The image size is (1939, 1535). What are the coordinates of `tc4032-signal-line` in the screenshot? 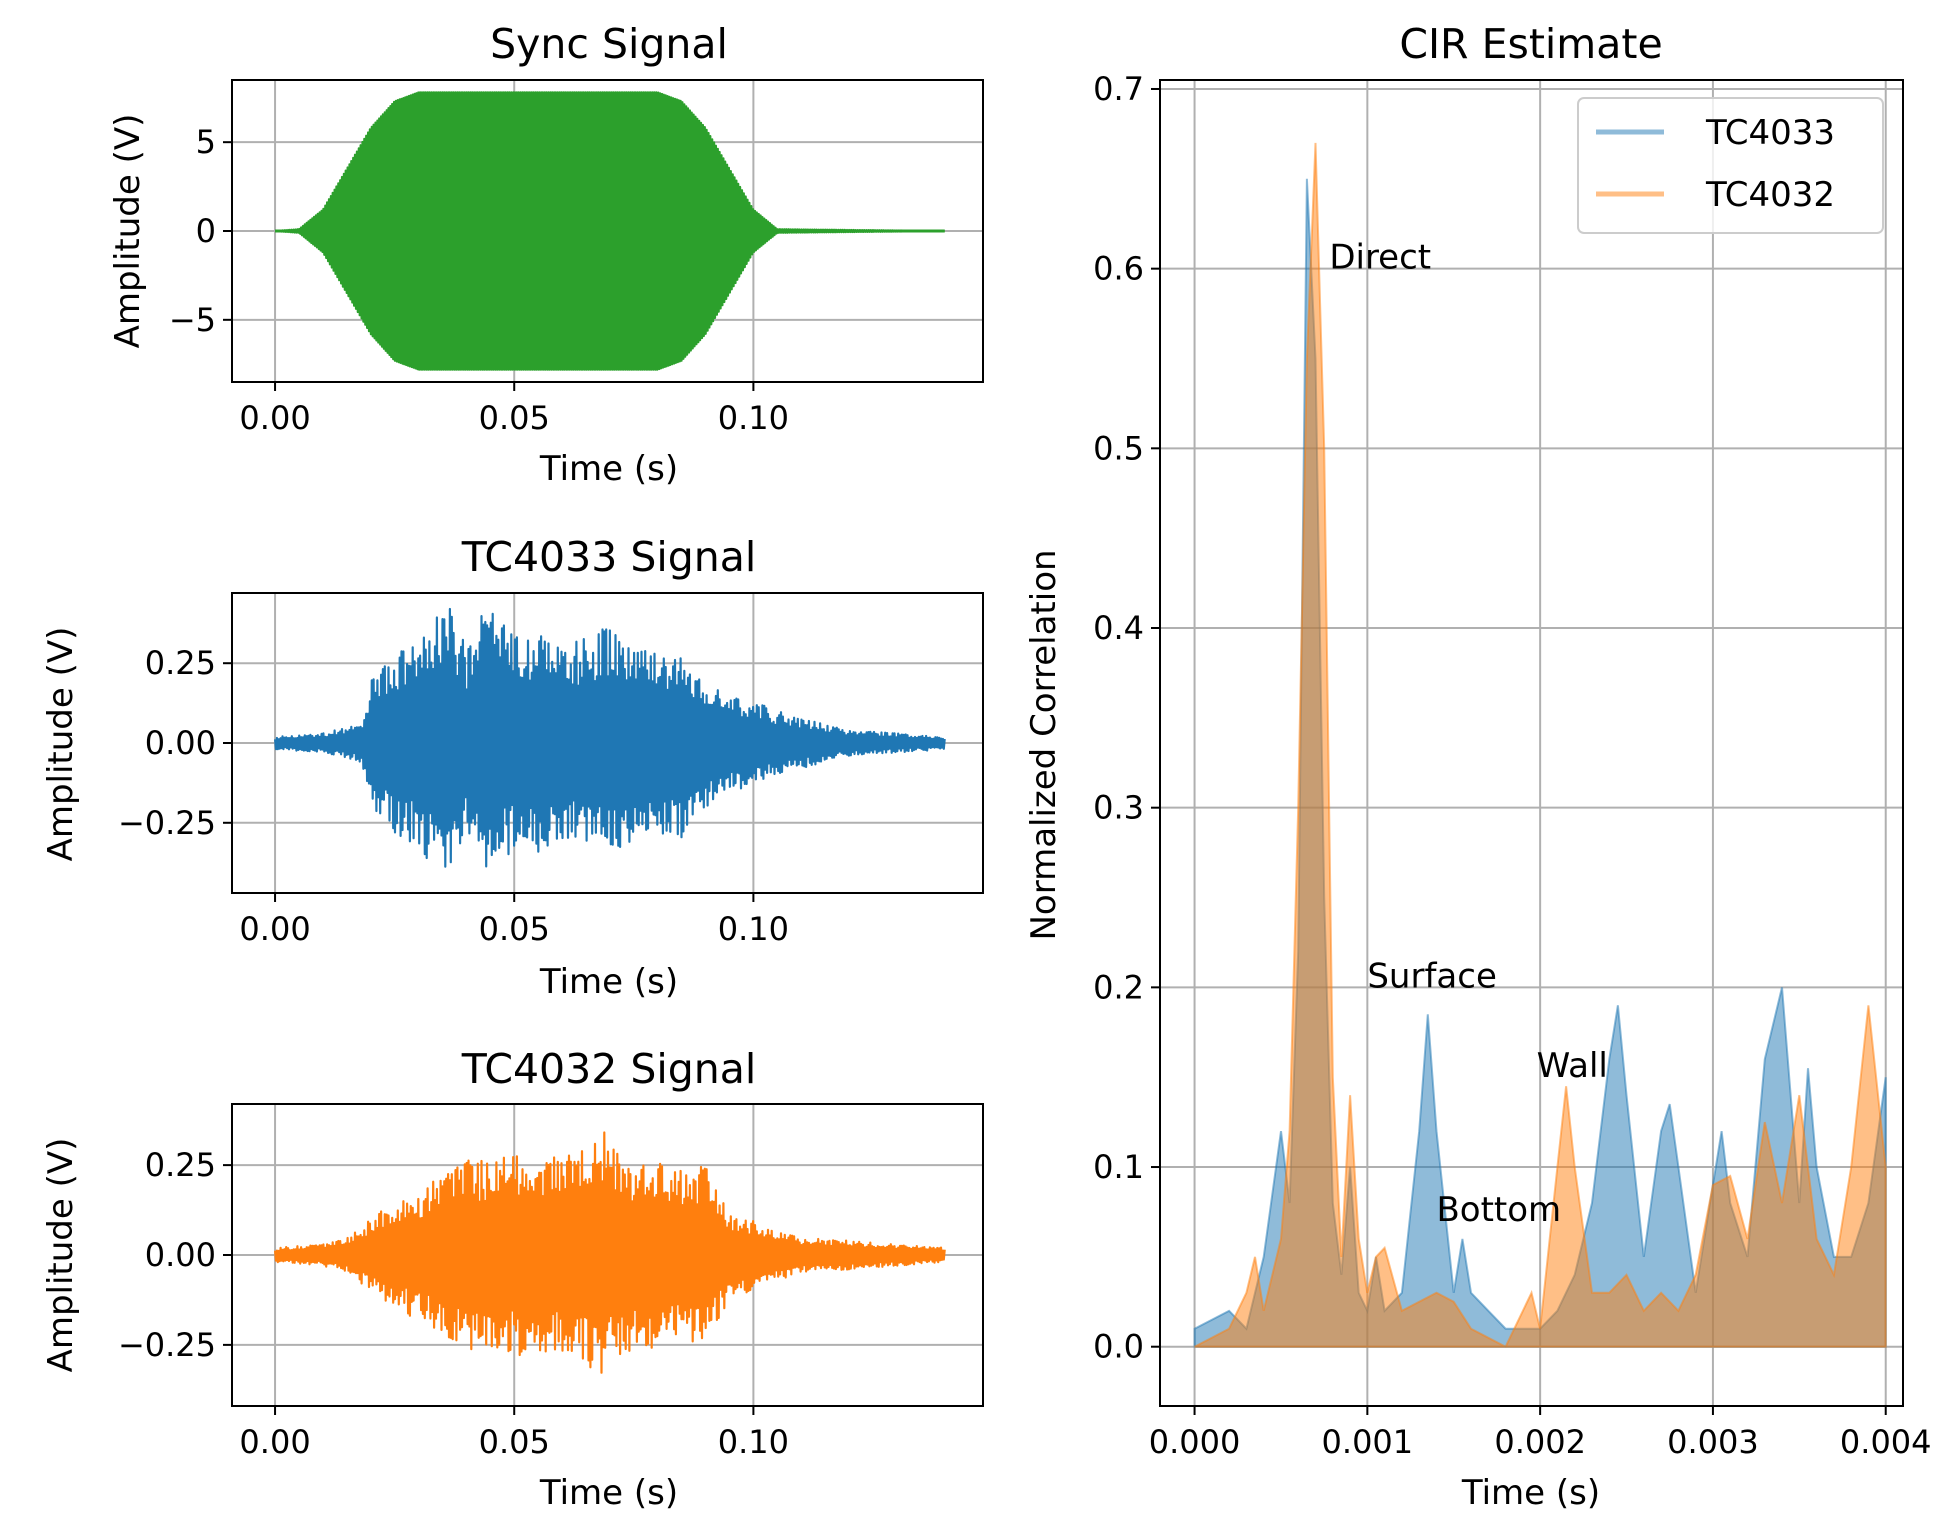 It's located at (610, 1252).